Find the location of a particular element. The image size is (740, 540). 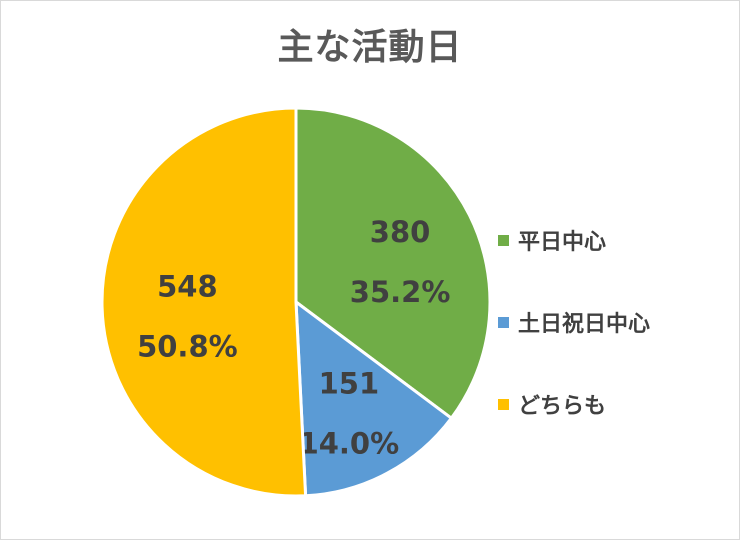

data-label-value-weekend-holiday: 151 is located at coordinates (349, 383).